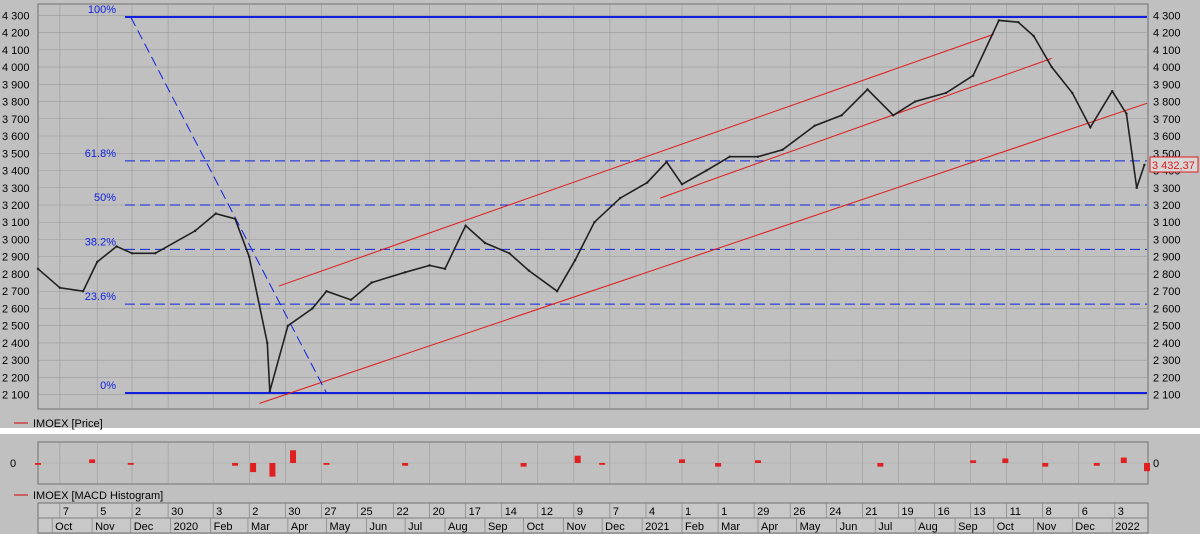  I want to click on y-tick-label-right: 2 900, so click(1167, 258).